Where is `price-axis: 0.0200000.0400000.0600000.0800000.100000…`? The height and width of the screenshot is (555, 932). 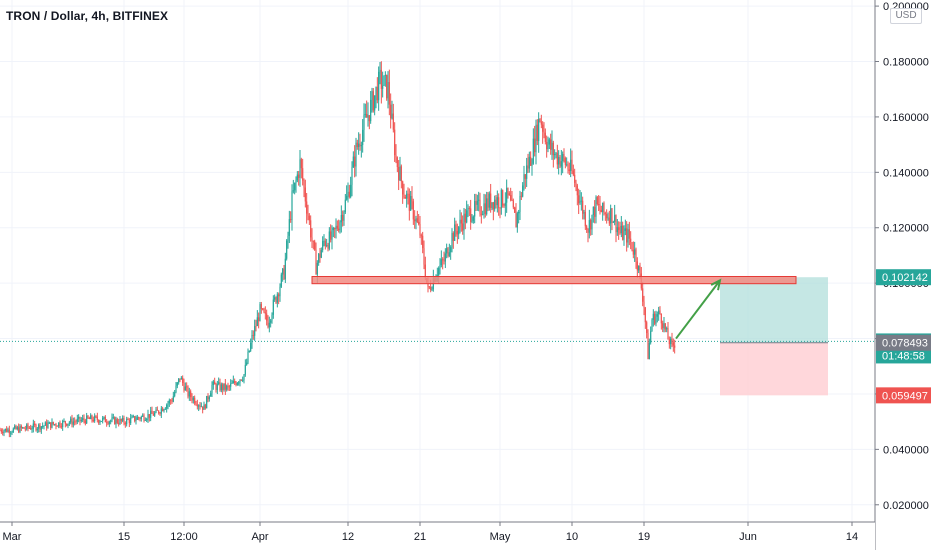 price-axis: 0.0200000.0400000.0600000.0800000.100000… is located at coordinates (903, 275).